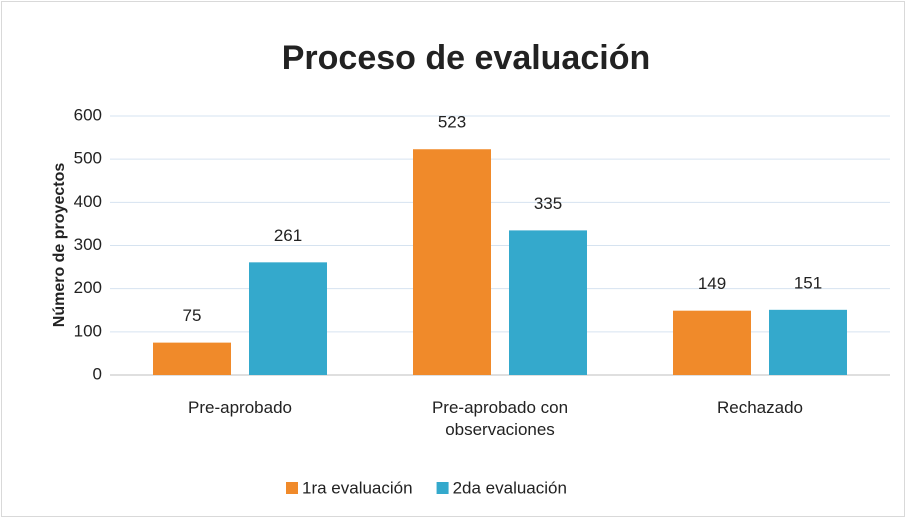 The height and width of the screenshot is (518, 906). I want to click on y-tick-label: 600, so click(88, 114).